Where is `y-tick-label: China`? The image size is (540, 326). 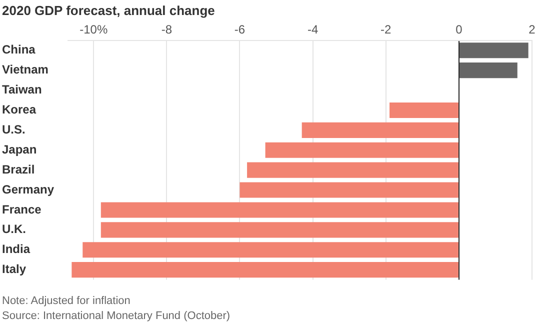
y-tick-label: China is located at coordinates (19, 49).